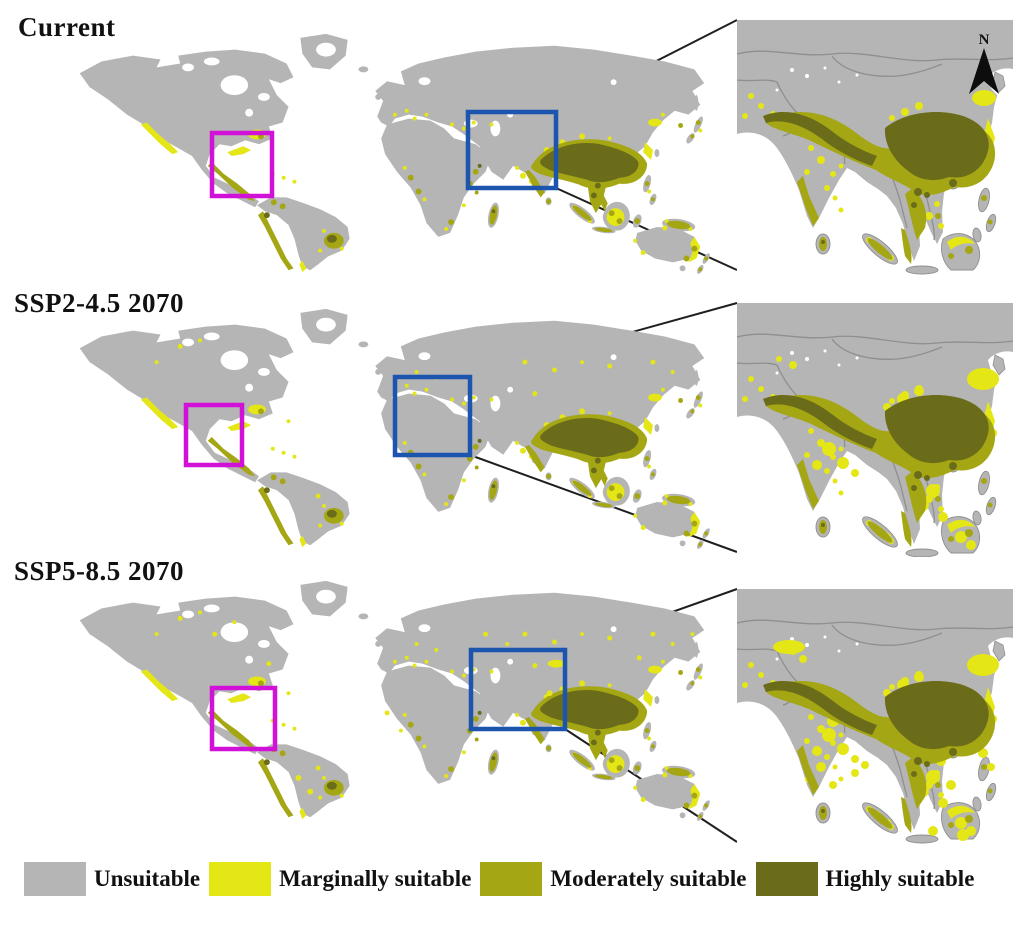  I want to click on legend-label: Moderately suitable, so click(648, 878).